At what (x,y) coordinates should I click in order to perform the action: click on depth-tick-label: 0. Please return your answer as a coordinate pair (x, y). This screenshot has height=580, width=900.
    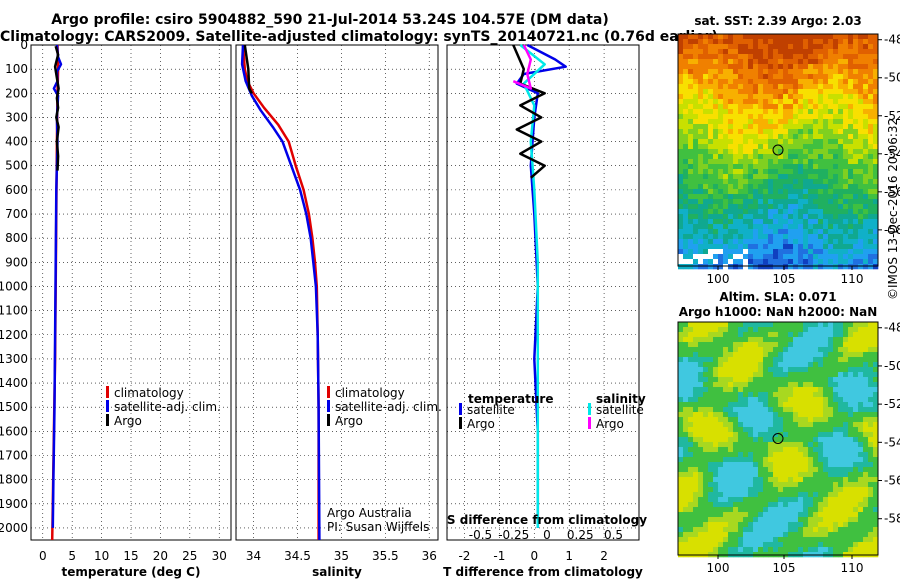
    Looking at the image, I should click on (24, 45).